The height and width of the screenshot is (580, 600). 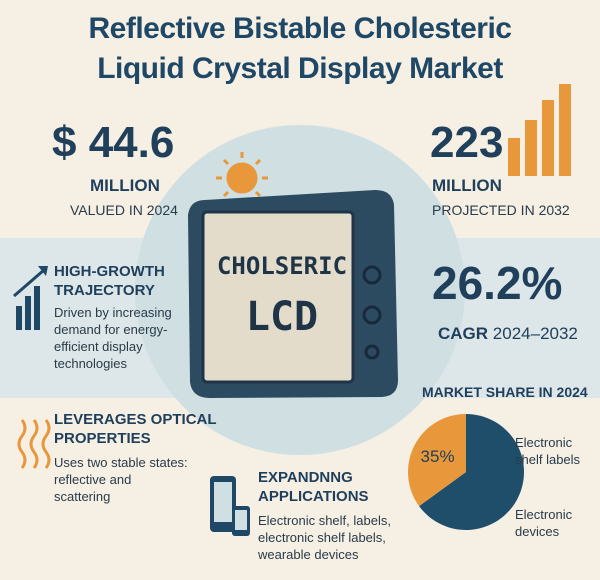 What do you see at coordinates (313, 487) in the screenshot?
I see `section-title: EXPANDNNG APPLICATIONS` at bounding box center [313, 487].